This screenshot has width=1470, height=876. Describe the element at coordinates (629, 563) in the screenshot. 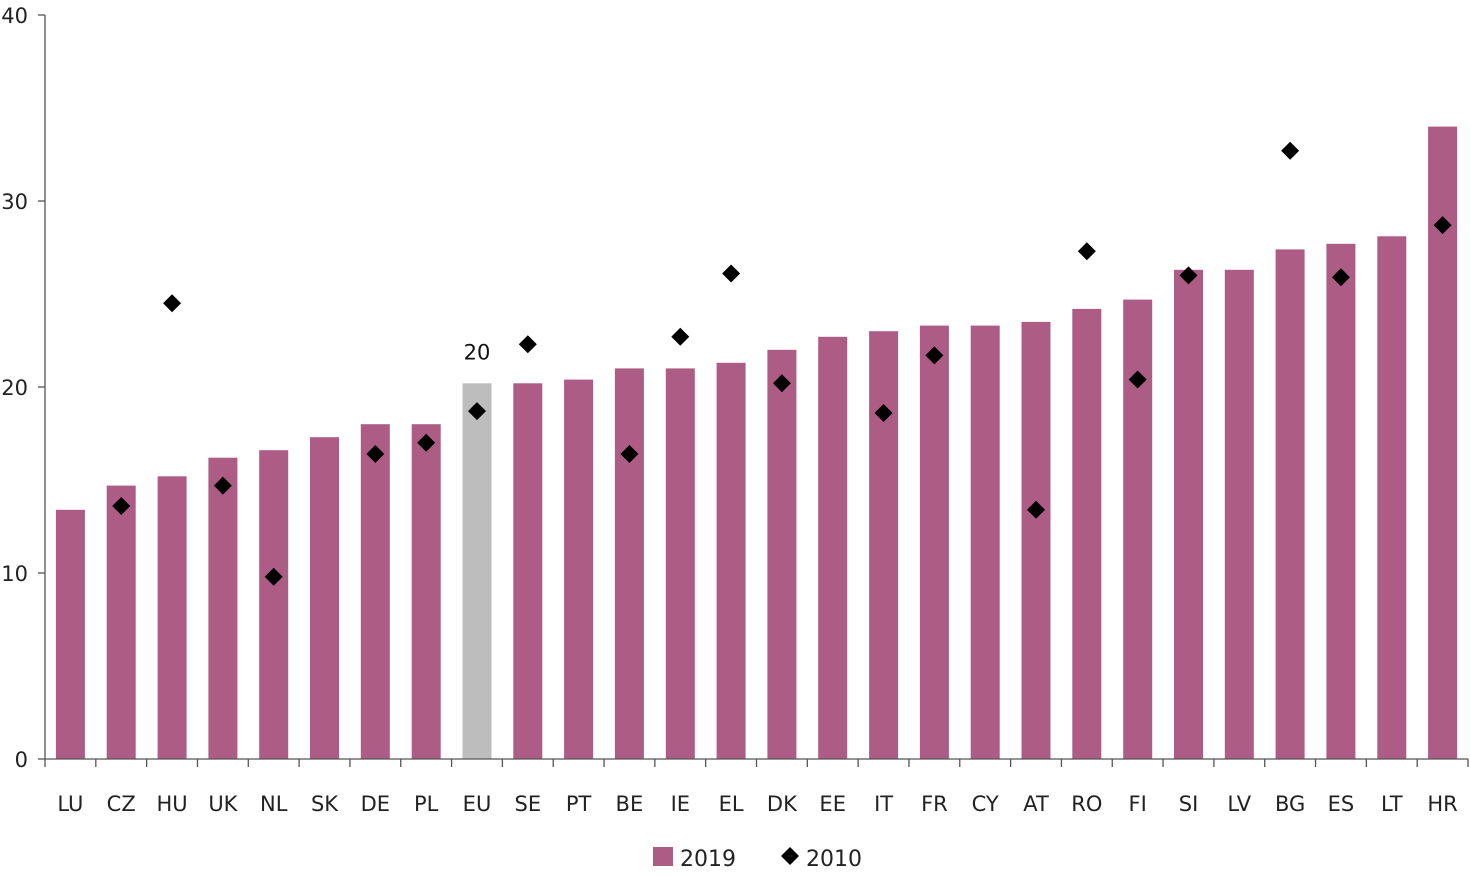

I see `bar-be` at that location.